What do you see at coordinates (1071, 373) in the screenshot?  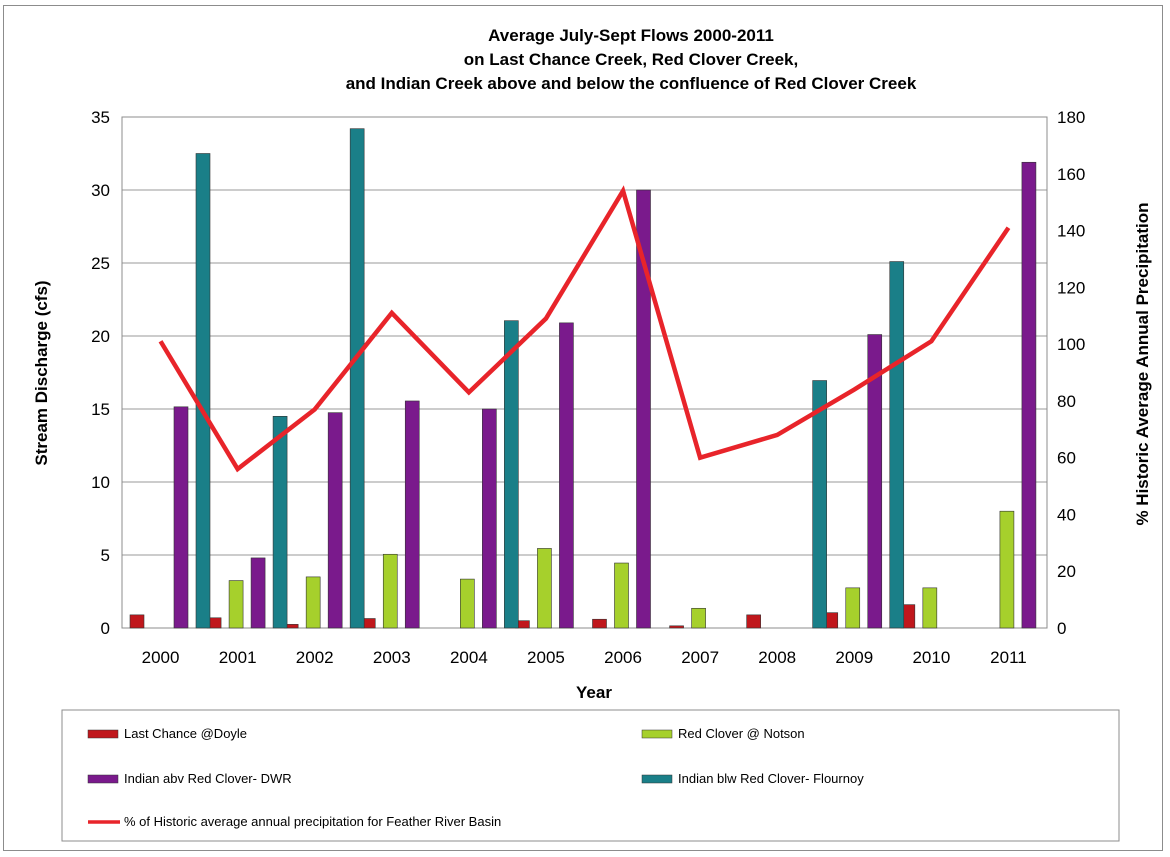 I see `y2-axis-ticks: 0 20 40 60 80 100 120 140 160 180` at bounding box center [1071, 373].